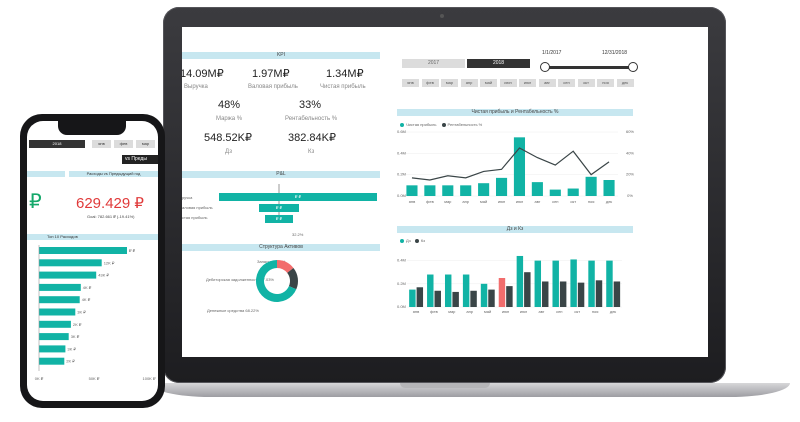  I want to click on x-tick-label: май, so click(487, 311).